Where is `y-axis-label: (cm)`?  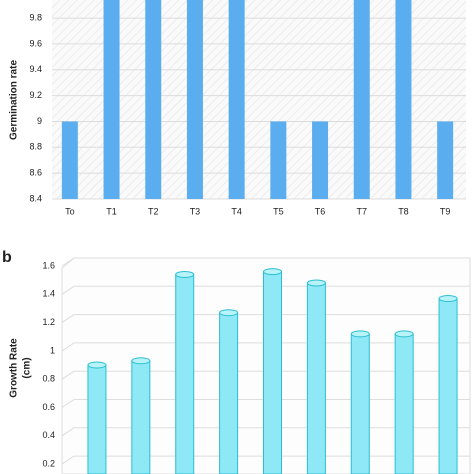
y-axis-label: (cm) is located at coordinates (27, 367).